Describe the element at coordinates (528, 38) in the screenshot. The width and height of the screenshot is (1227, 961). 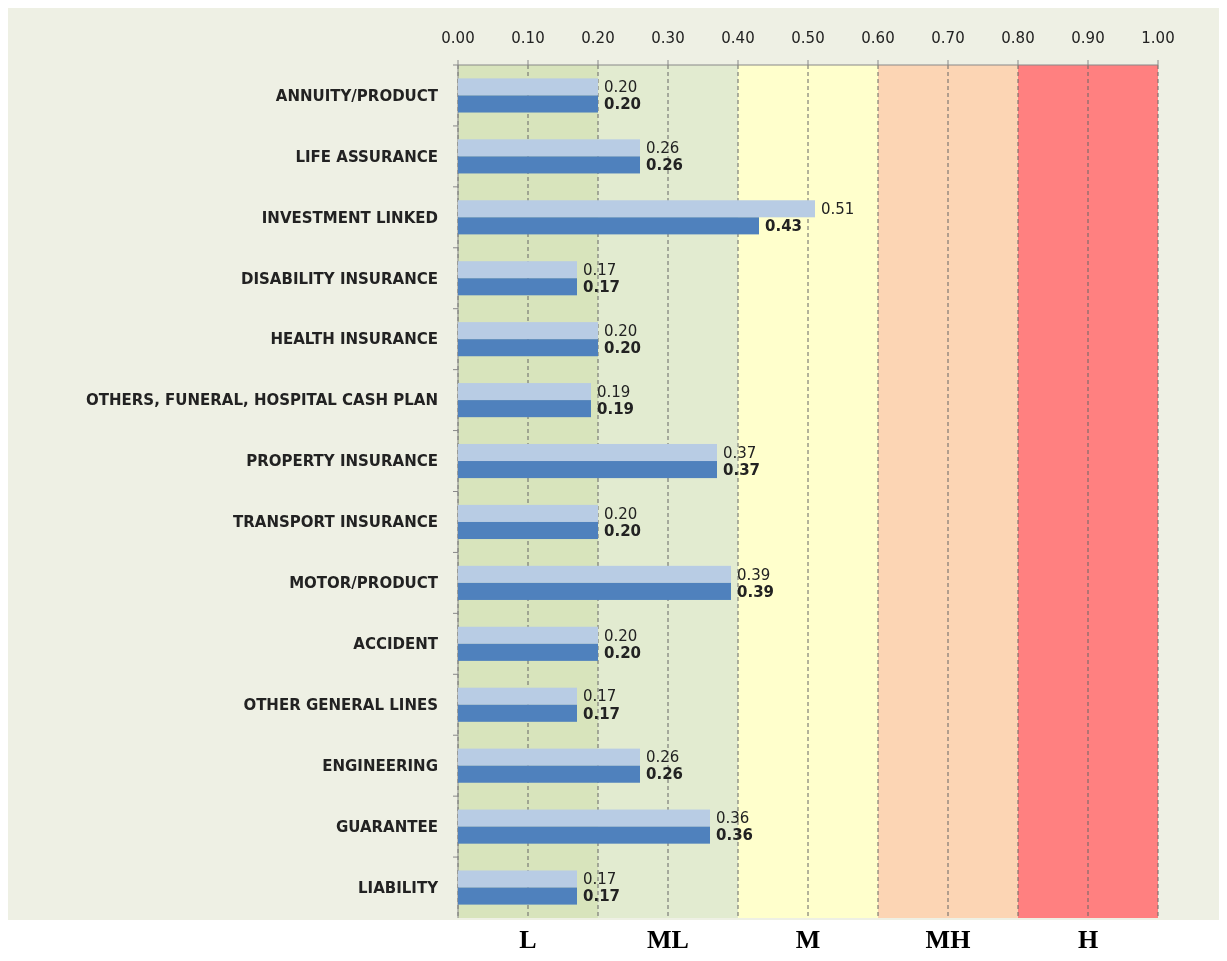
I see `x-tick-label: 0.10` at that location.